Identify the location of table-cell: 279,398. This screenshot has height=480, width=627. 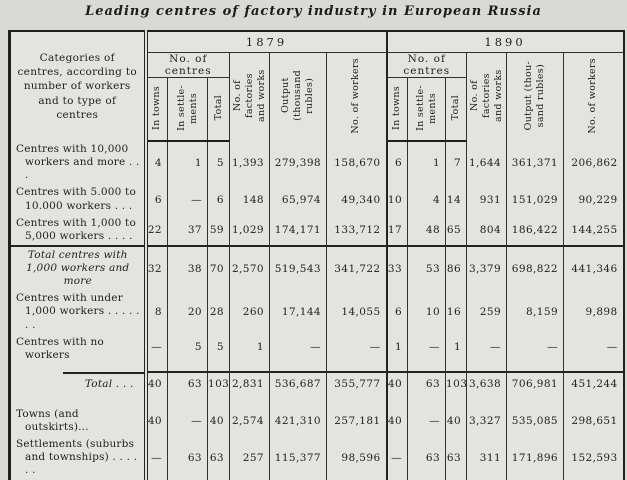
(298, 163).